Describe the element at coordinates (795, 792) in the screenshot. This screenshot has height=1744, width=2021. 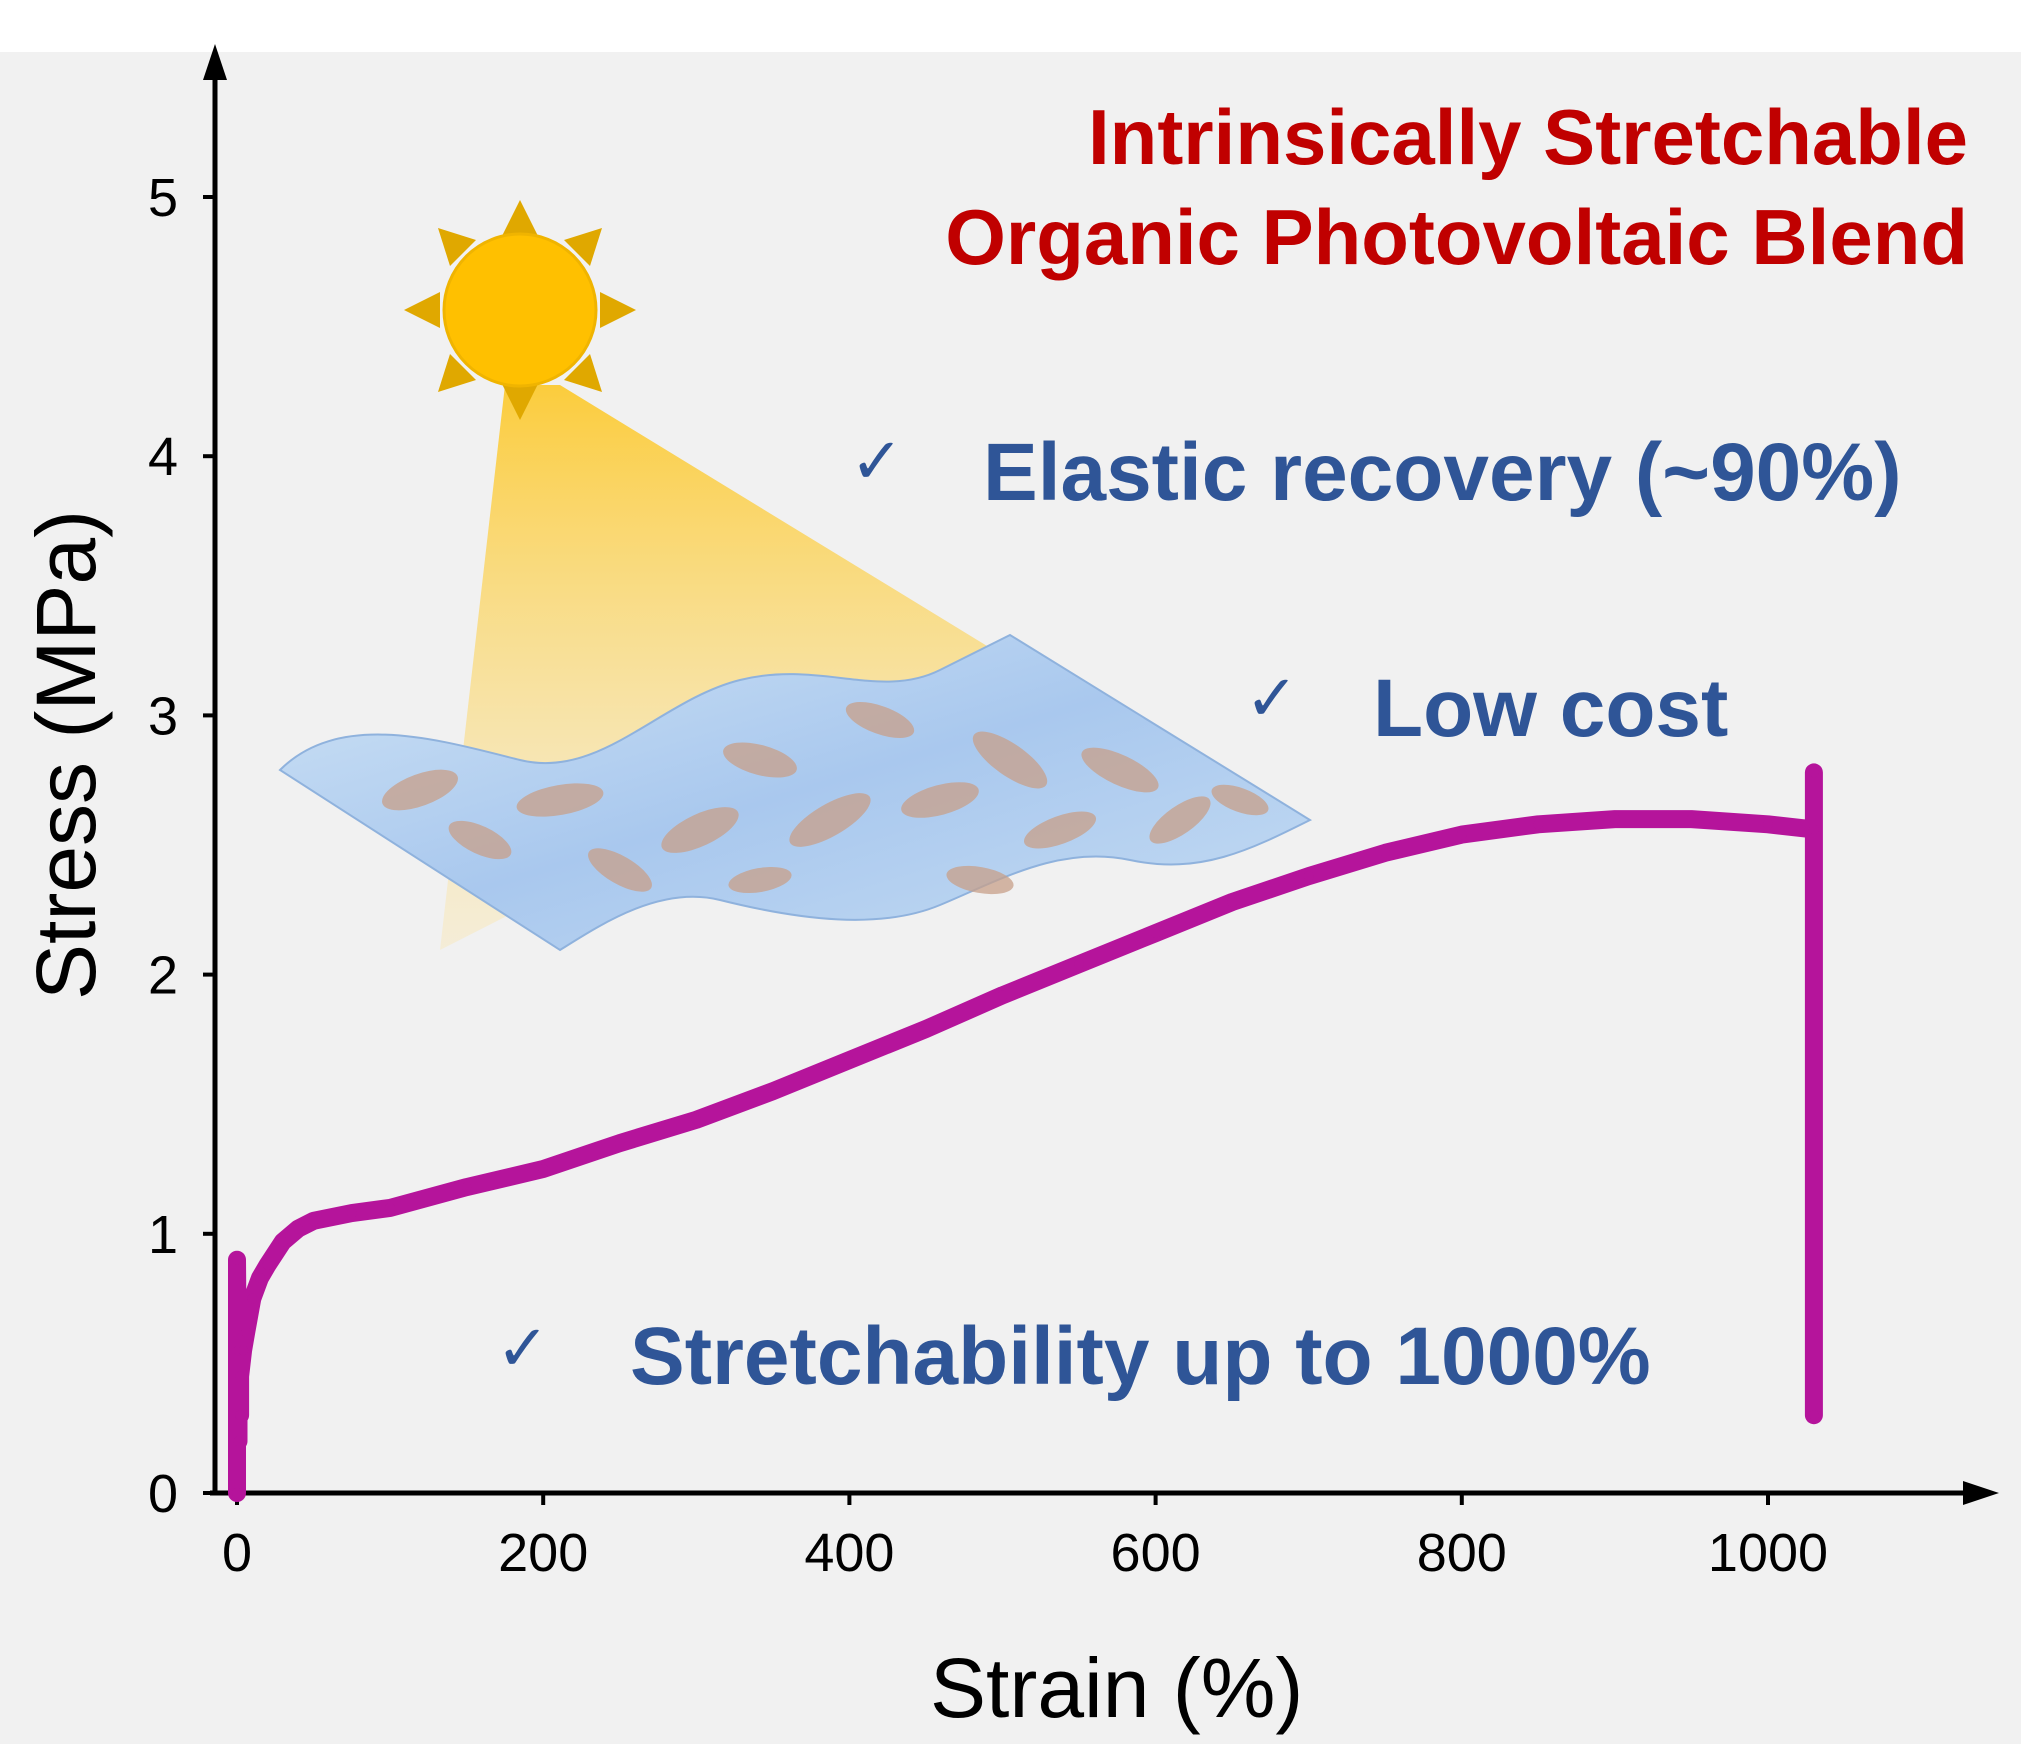
I see `wavy-stretchable-film` at that location.